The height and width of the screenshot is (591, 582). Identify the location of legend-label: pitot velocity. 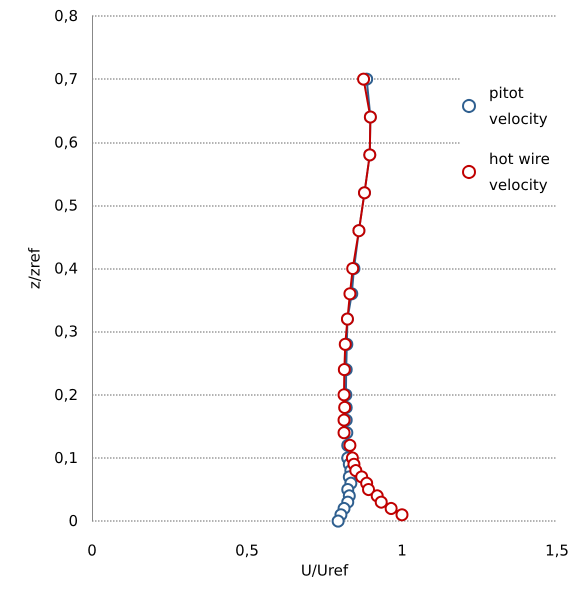
(518, 106).